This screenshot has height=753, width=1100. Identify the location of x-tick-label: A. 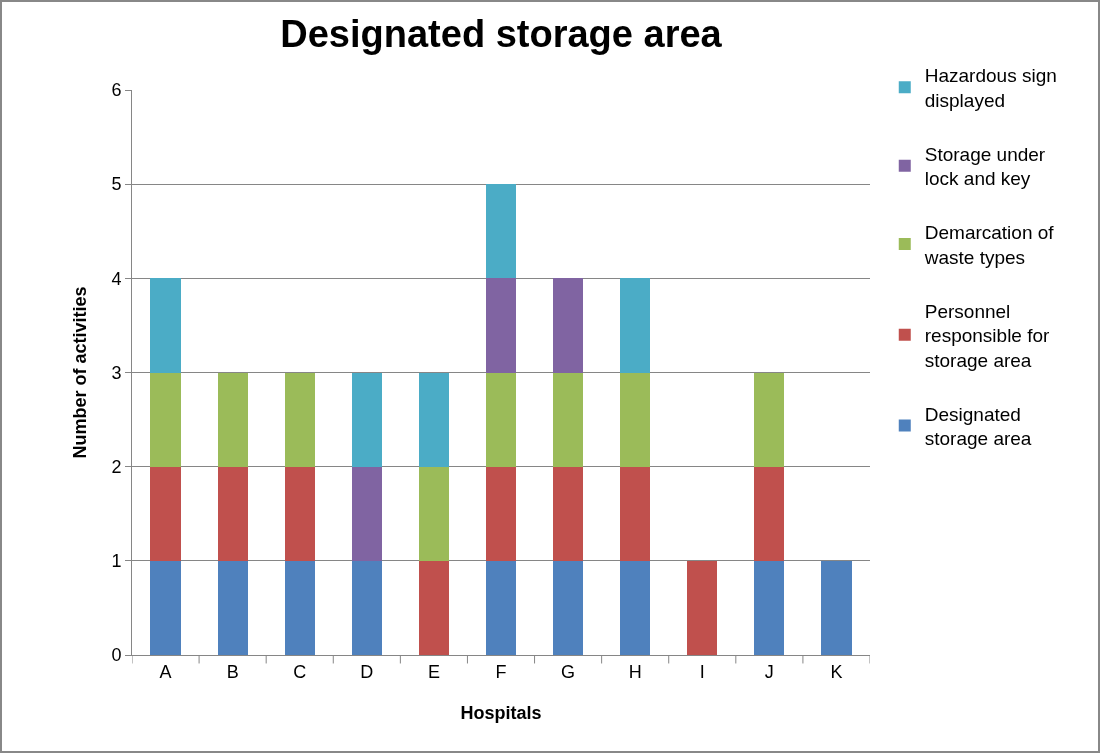
(165, 671).